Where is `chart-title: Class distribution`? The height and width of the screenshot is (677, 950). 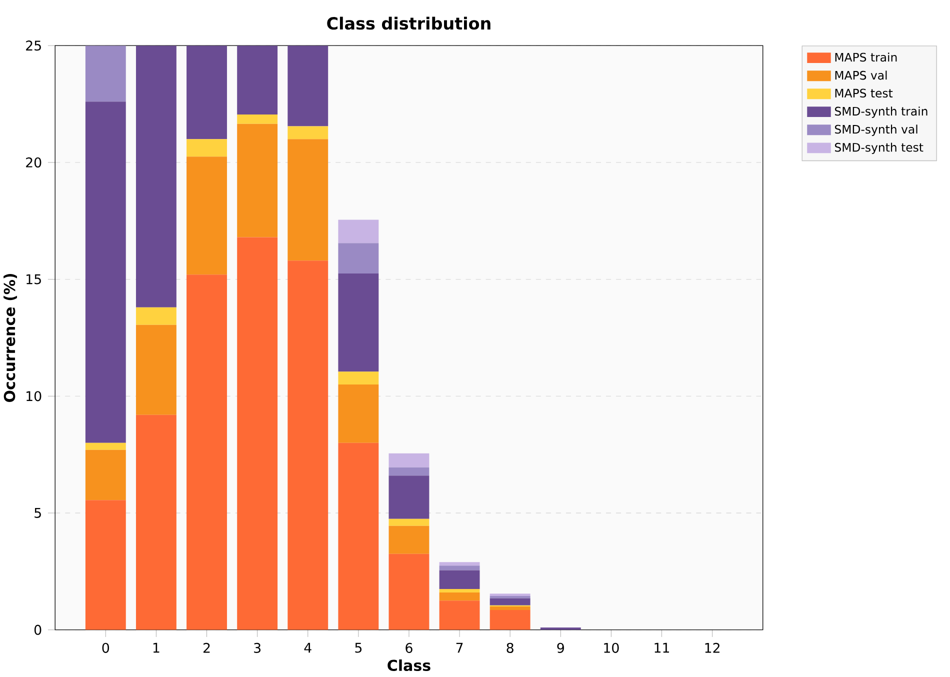 chart-title: Class distribution is located at coordinates (408, 23).